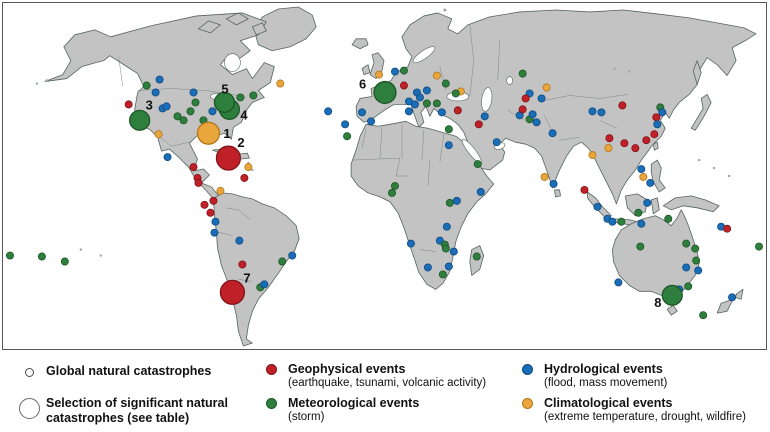 The image size is (770, 432). Describe the element at coordinates (360, 44) in the screenshot. I see `landmass-iceland` at that location.